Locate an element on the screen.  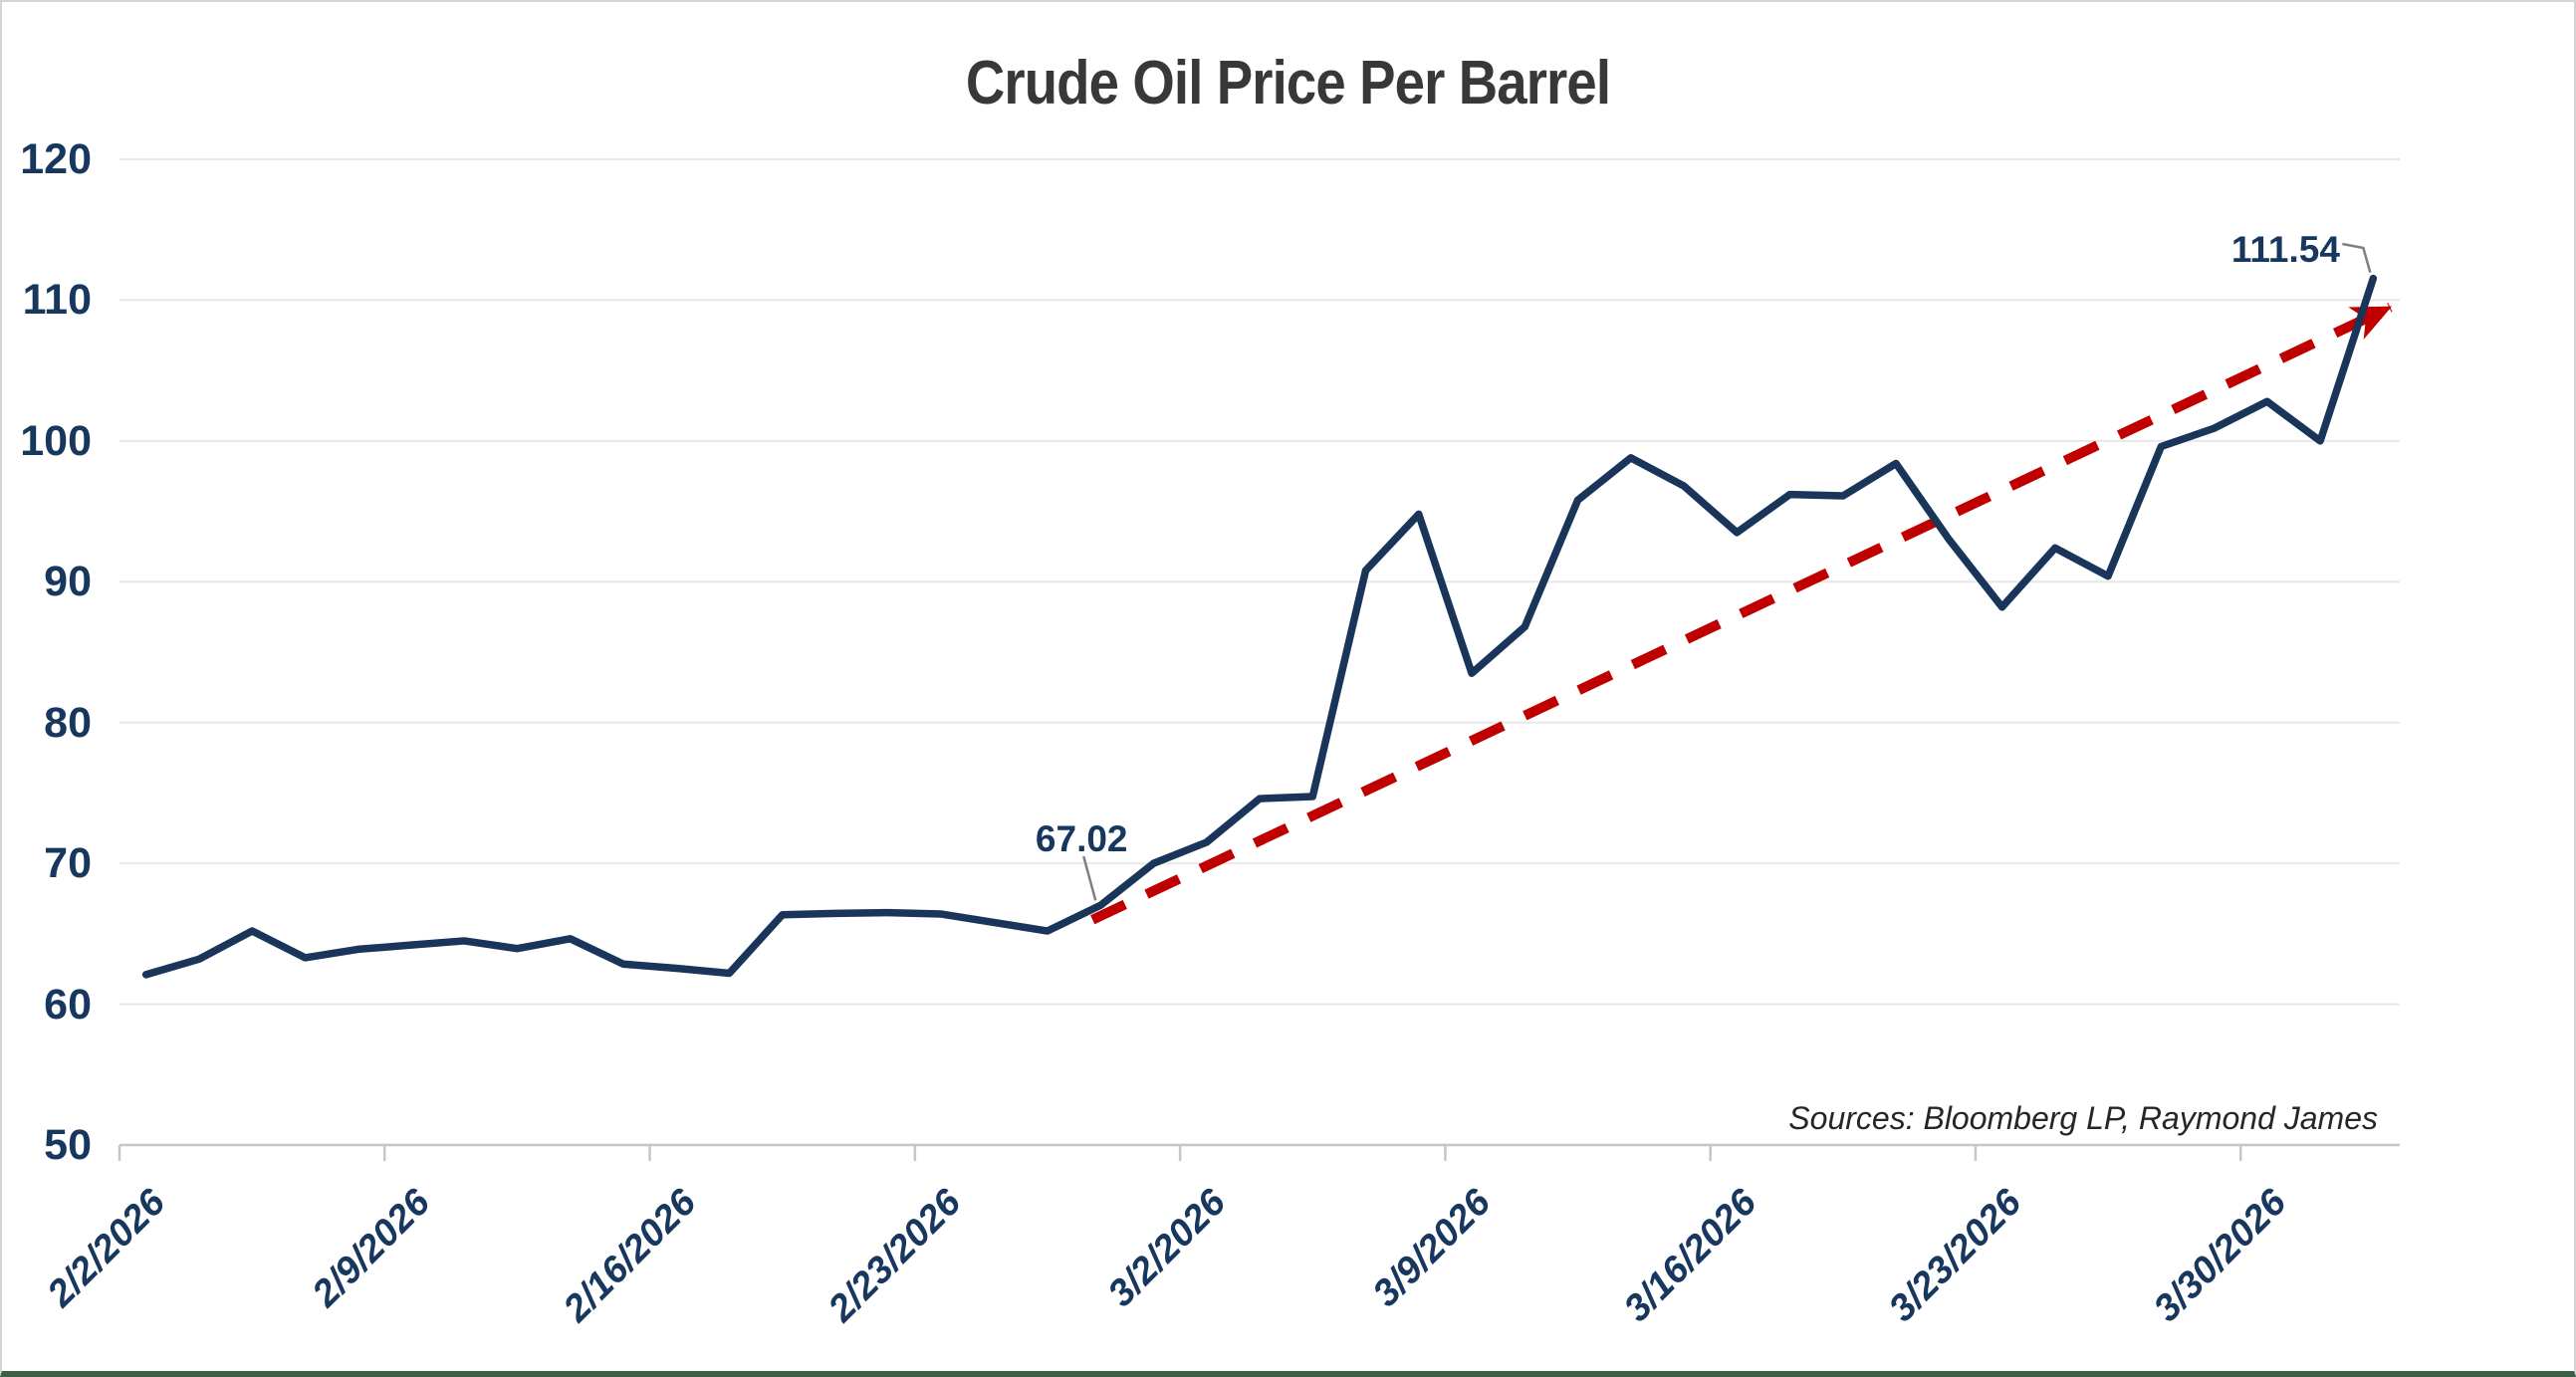
y-axis-label: 50 is located at coordinates (68, 1145).